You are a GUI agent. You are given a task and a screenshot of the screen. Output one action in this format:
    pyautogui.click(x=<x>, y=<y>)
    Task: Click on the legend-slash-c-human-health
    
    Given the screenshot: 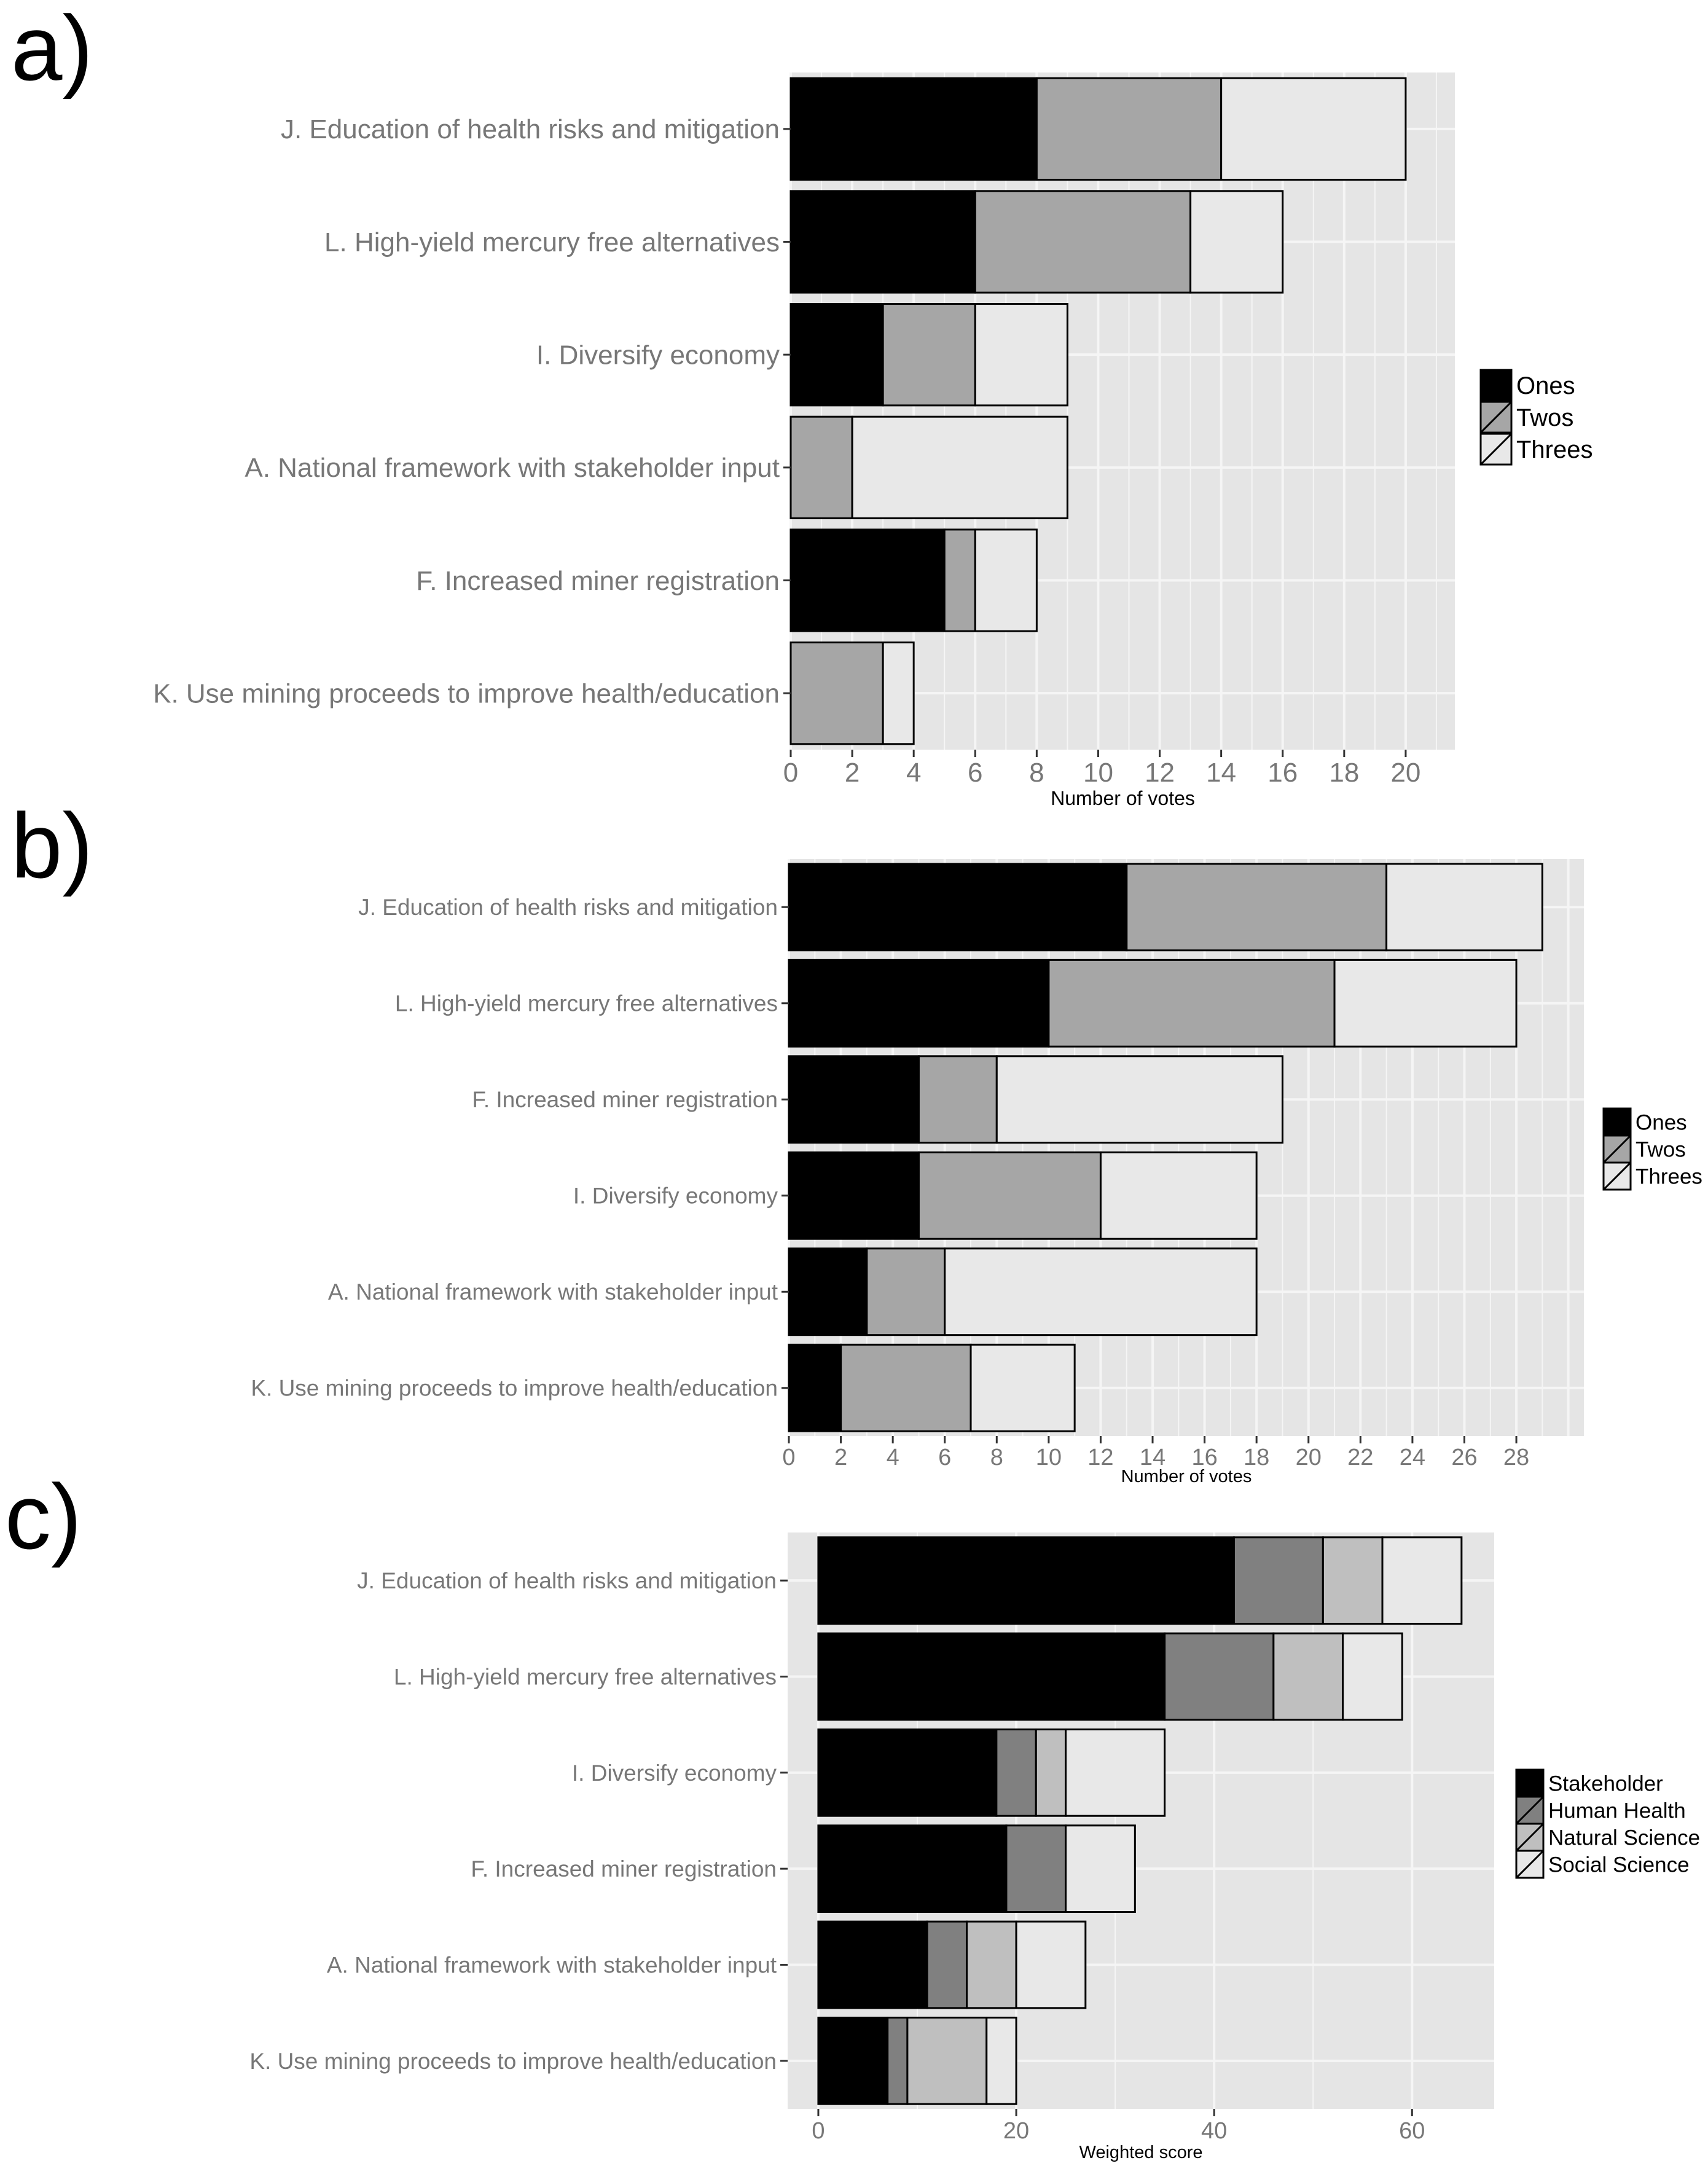 What is the action you would take?
    pyautogui.click(x=1530, y=1810)
    